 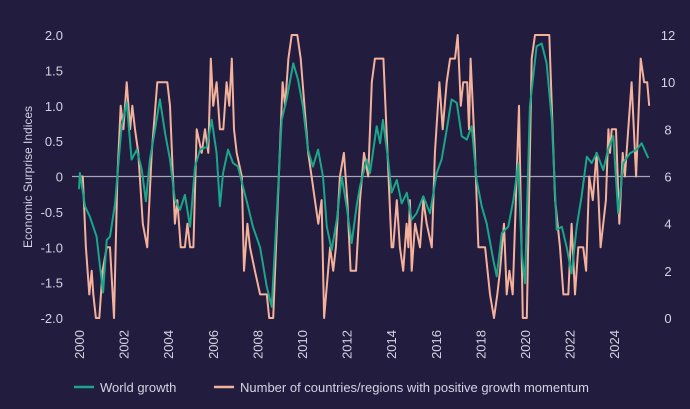 I want to click on y-tick-label: 1.0, so click(x=54, y=106).